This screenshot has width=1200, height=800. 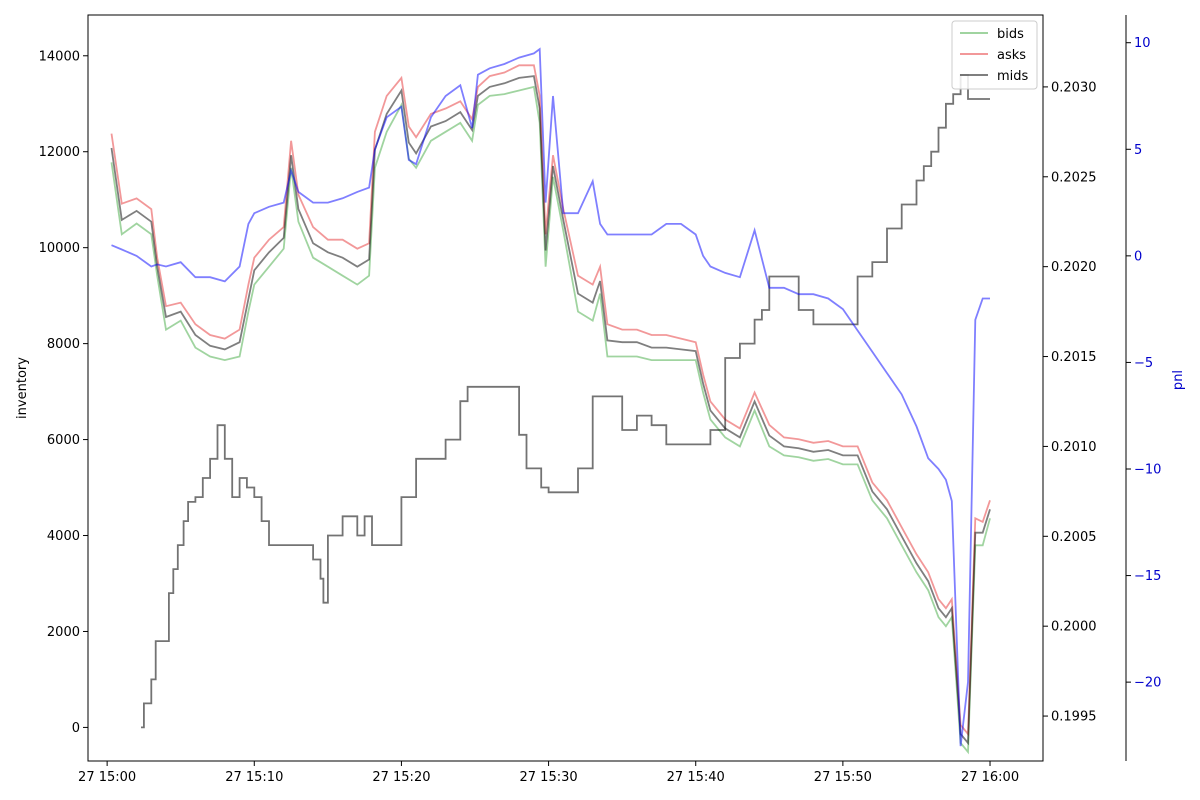 I want to click on left-tick-label: 10000, so click(x=59, y=248).